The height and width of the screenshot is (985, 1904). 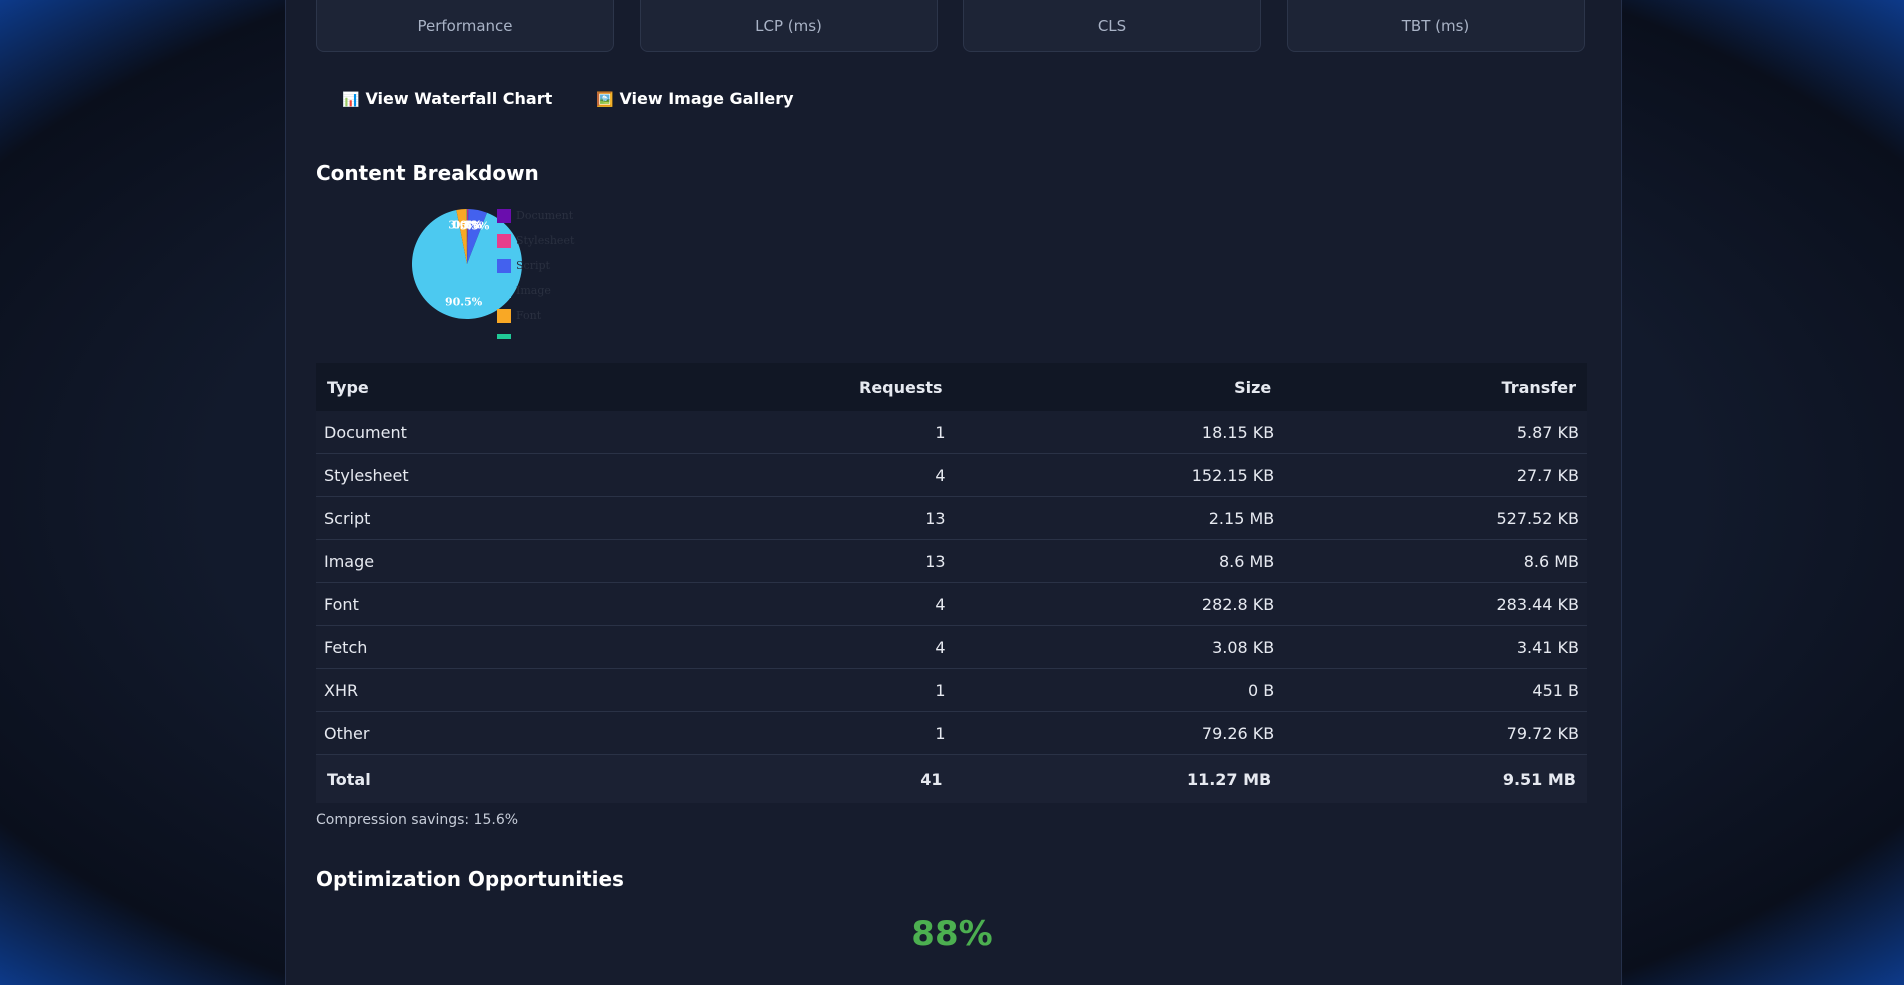 What do you see at coordinates (605, 100) in the screenshot?
I see `button-icon: 🖼️` at bounding box center [605, 100].